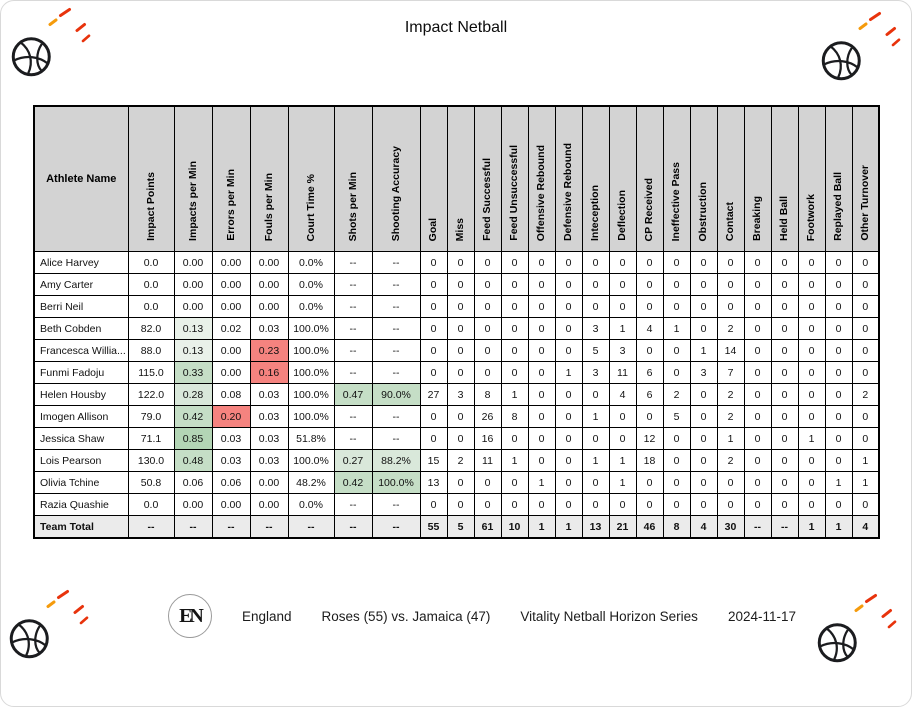 The height and width of the screenshot is (707, 912). What do you see at coordinates (406, 616) in the screenshot?
I see `footer-match-score: Roses (55) vs. Jamaica (47)` at bounding box center [406, 616].